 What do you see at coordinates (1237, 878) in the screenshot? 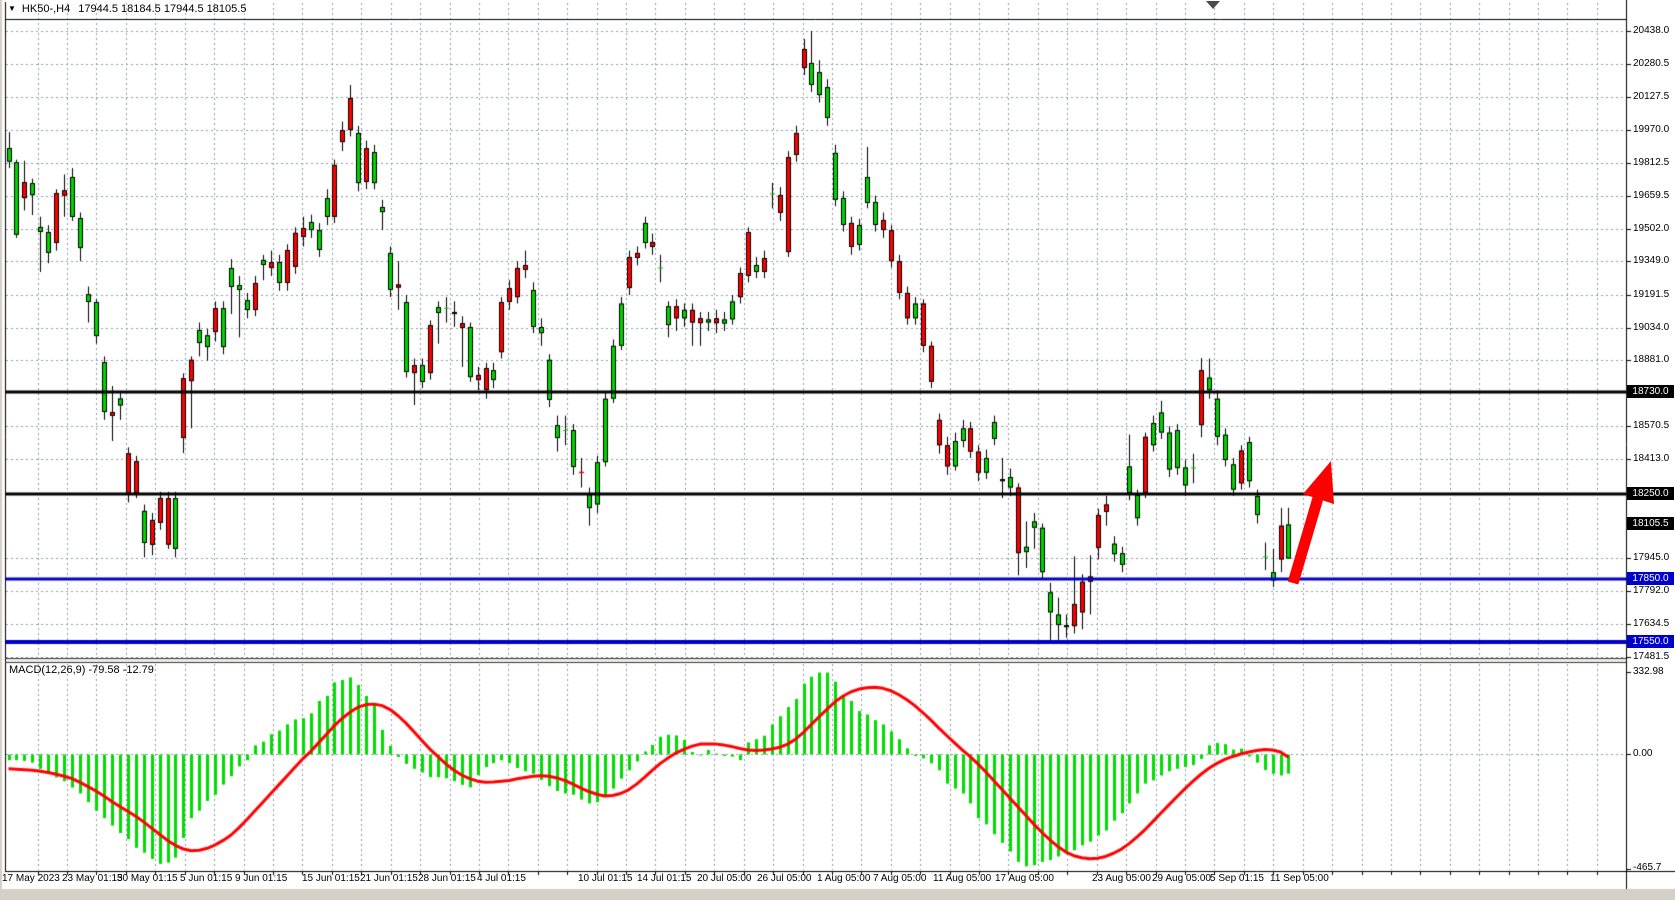
I see `time-axis-label: 5 Sep 01:15` at bounding box center [1237, 878].